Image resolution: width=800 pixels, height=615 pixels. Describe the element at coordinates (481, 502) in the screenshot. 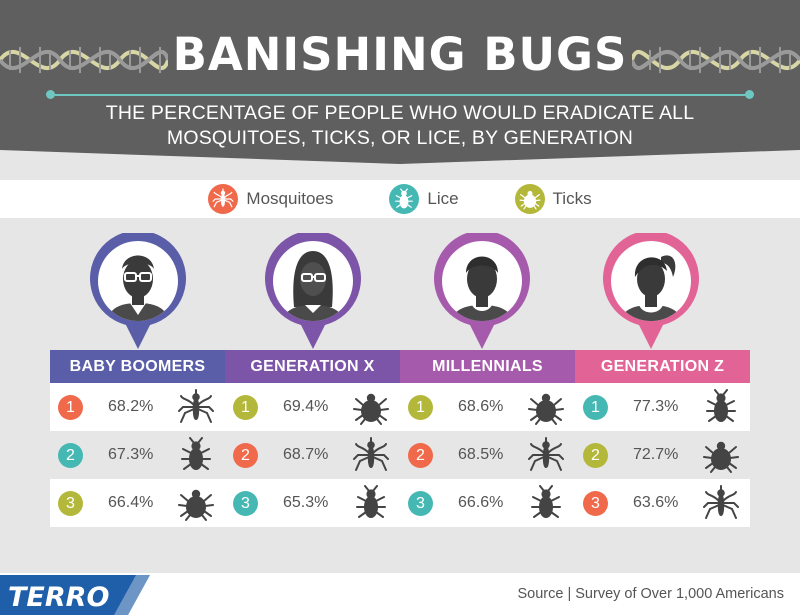

I see `percentage-value: 66.6%` at that location.